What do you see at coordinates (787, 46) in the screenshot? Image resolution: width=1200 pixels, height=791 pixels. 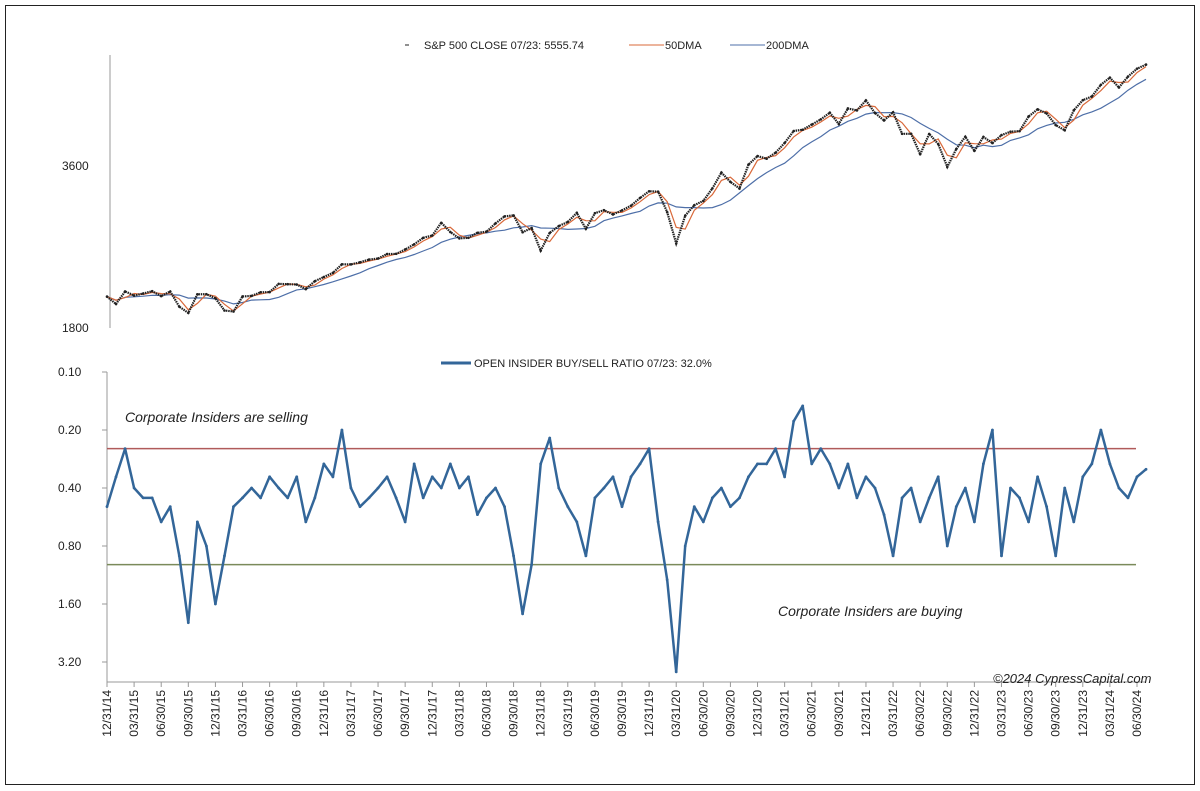 I see `legend-200dma-label: 200DMA` at bounding box center [787, 46].